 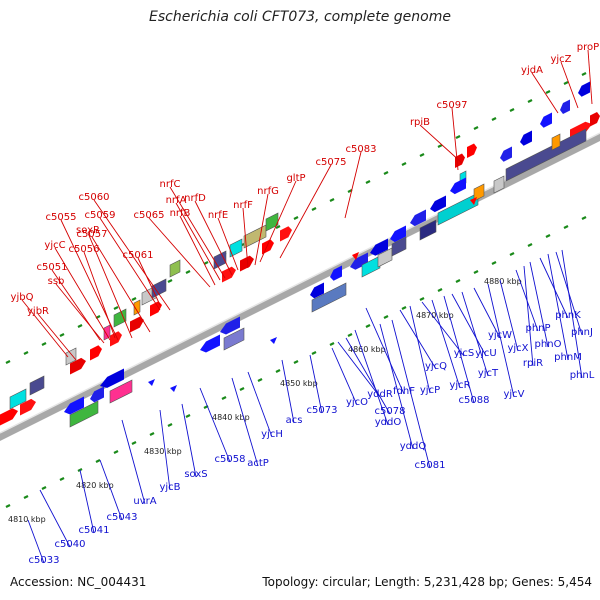 I want to click on gene-label-c5057: c5057, so click(x=114, y=281).